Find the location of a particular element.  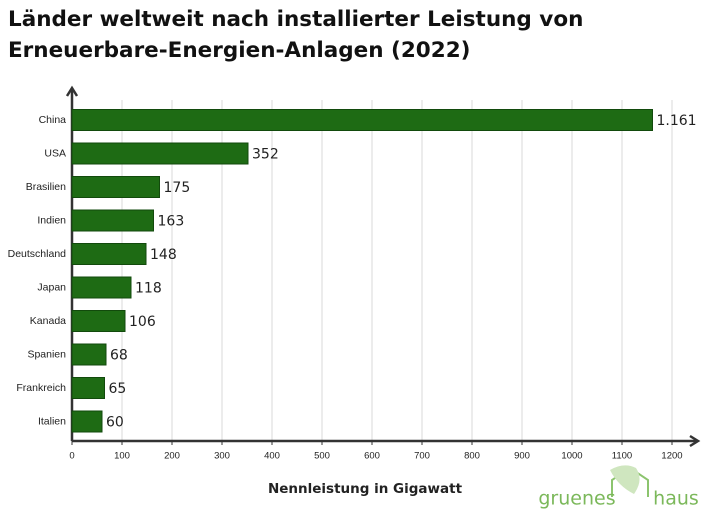

y-axis-arrow is located at coordinates (72, 91).